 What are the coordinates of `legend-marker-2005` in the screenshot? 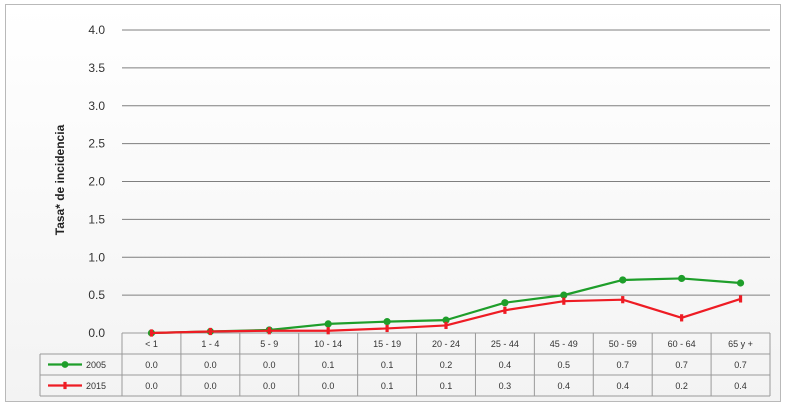 It's located at (65, 364).